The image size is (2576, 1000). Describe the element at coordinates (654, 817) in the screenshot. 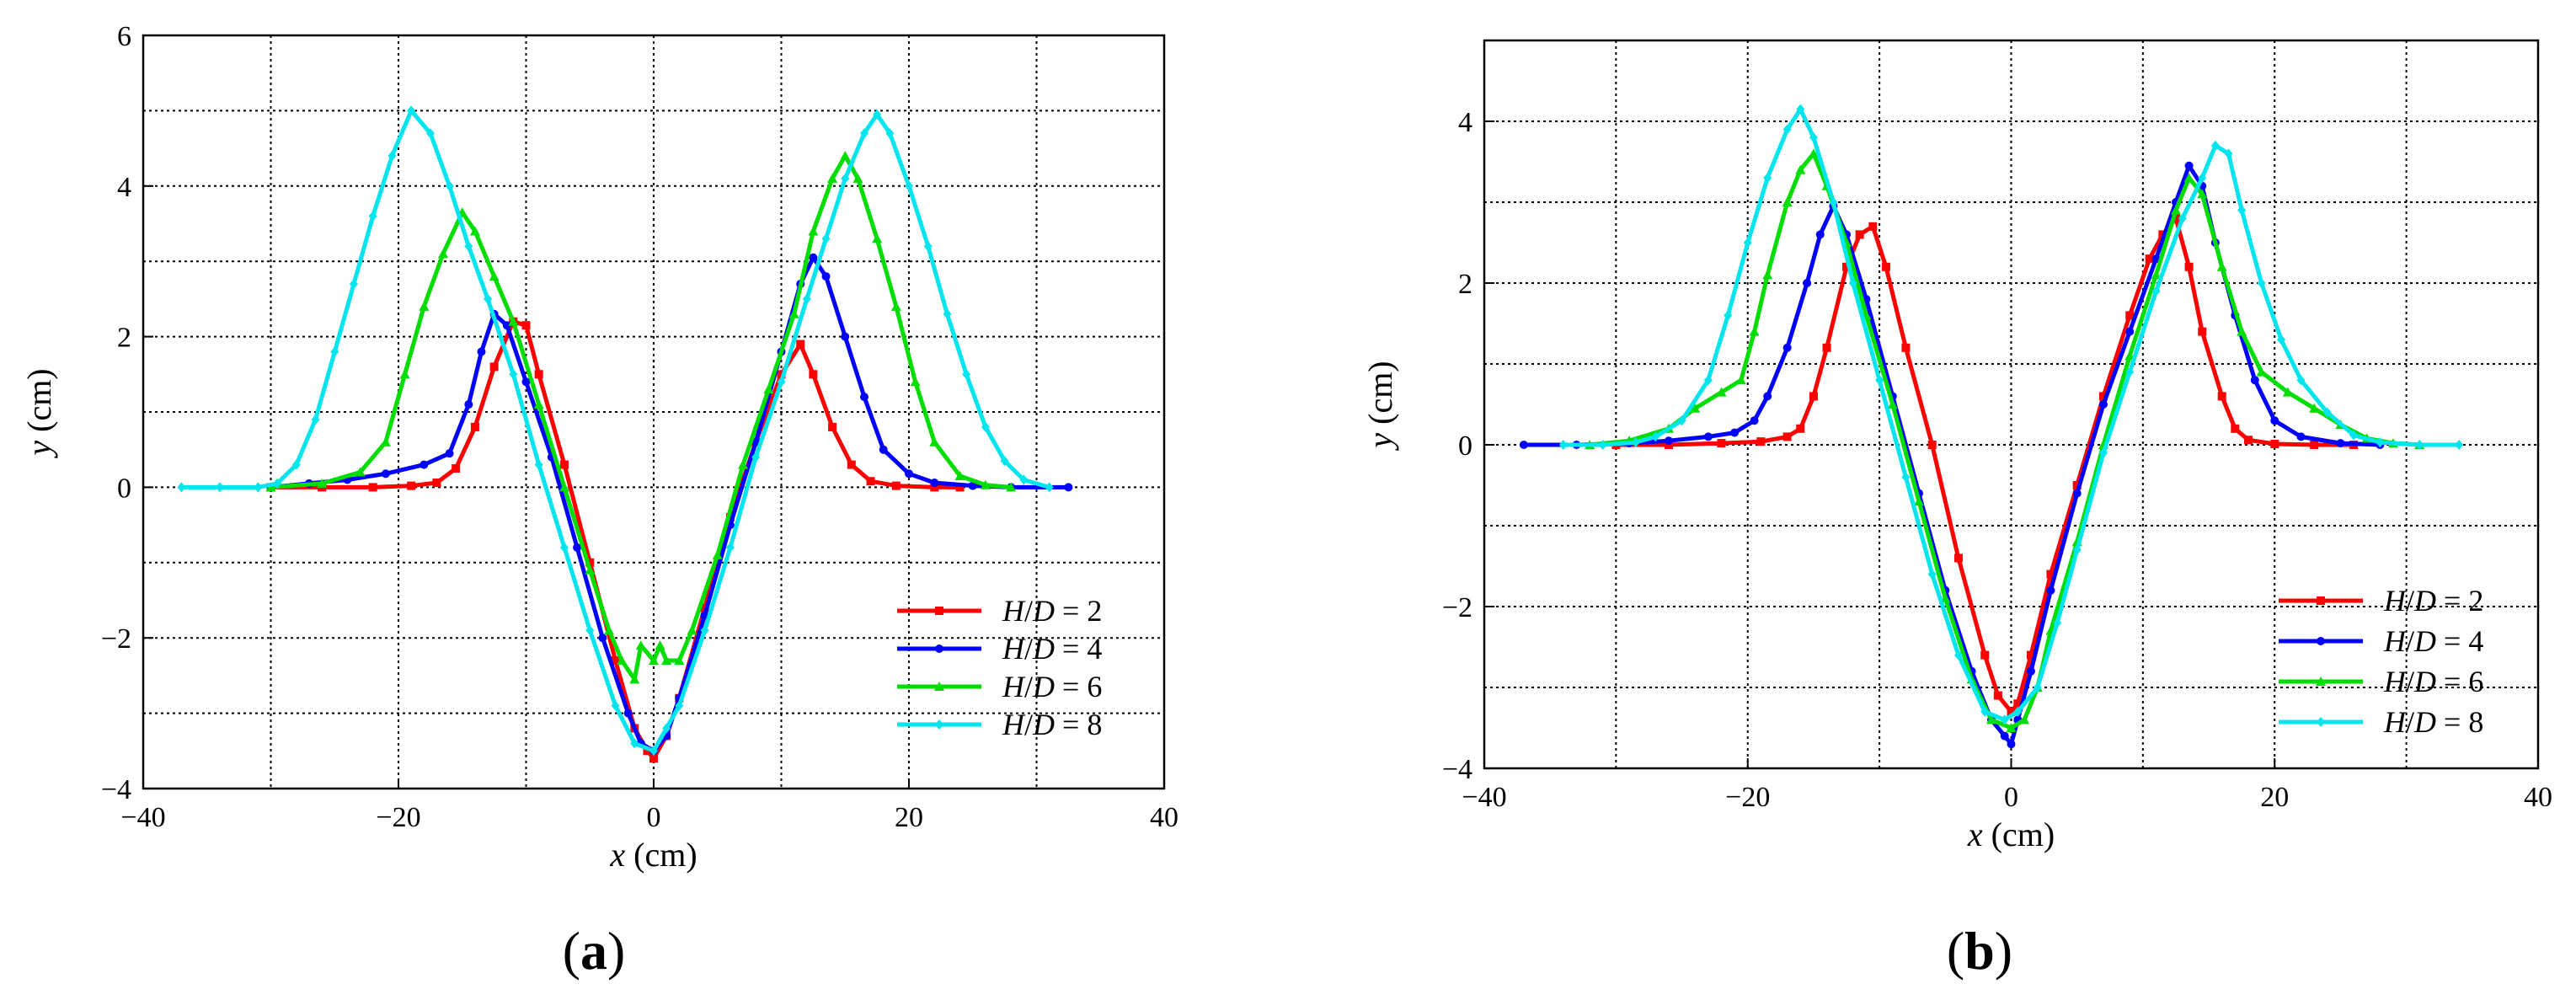

I see `x-tick-label: 0` at that location.